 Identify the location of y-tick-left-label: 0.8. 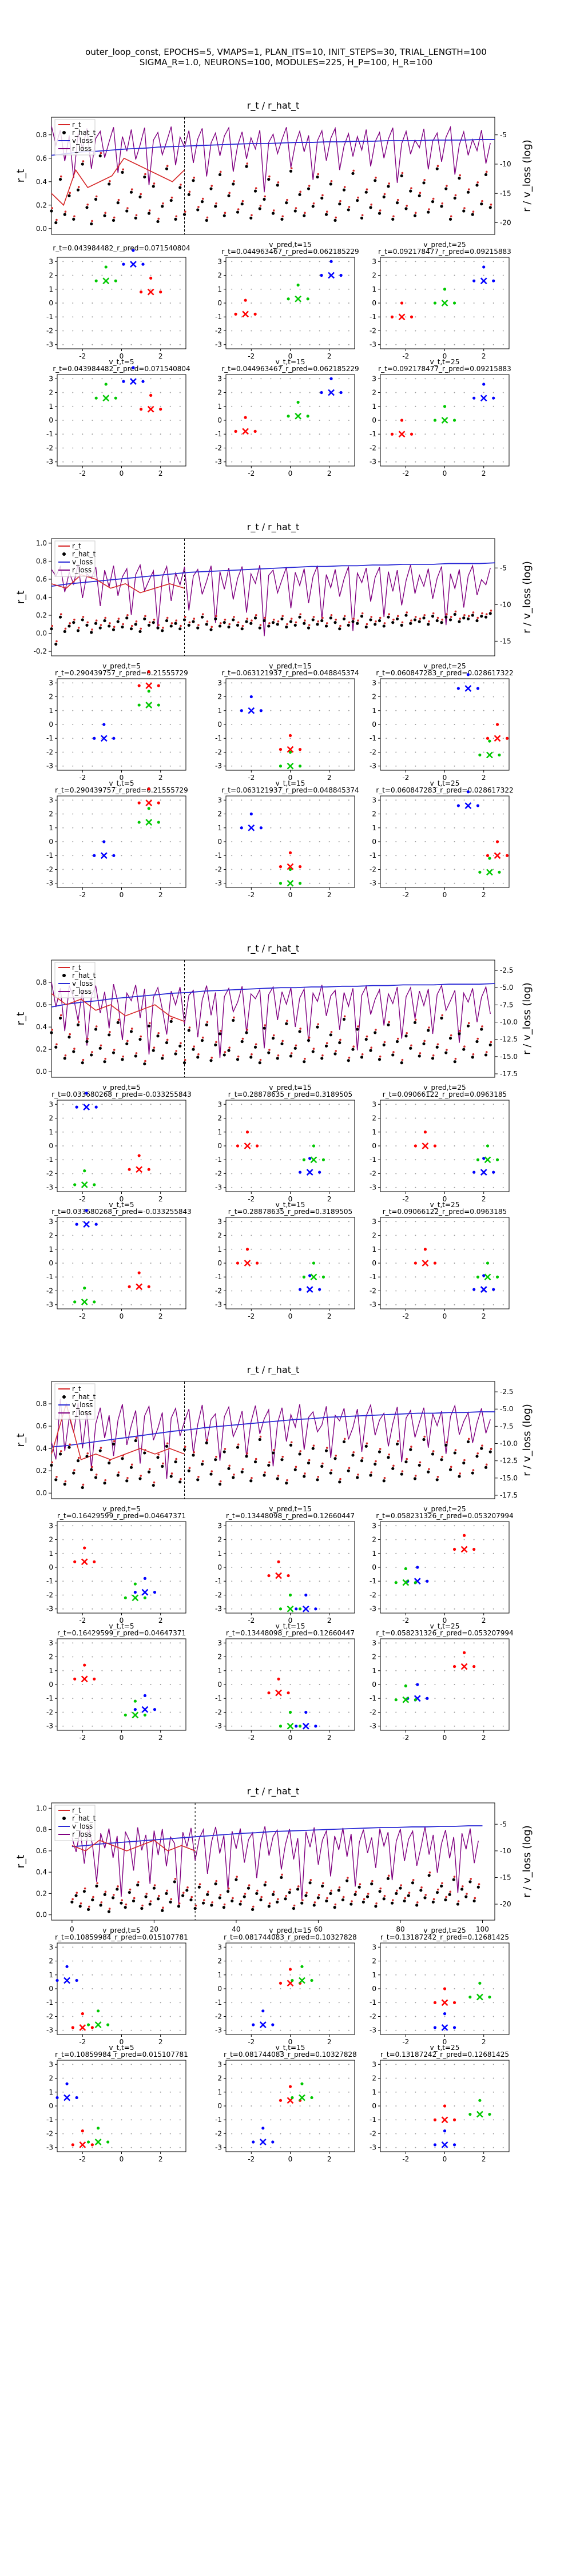
(41, 561).